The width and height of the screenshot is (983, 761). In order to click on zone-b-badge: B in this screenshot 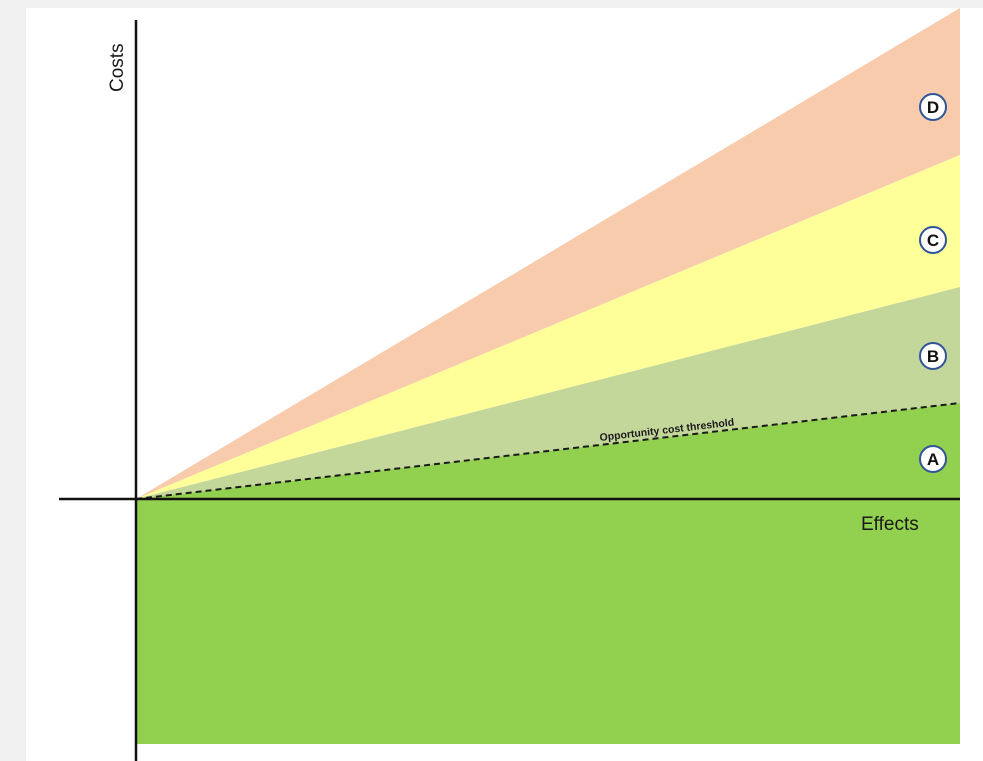, I will do `click(933, 356)`.